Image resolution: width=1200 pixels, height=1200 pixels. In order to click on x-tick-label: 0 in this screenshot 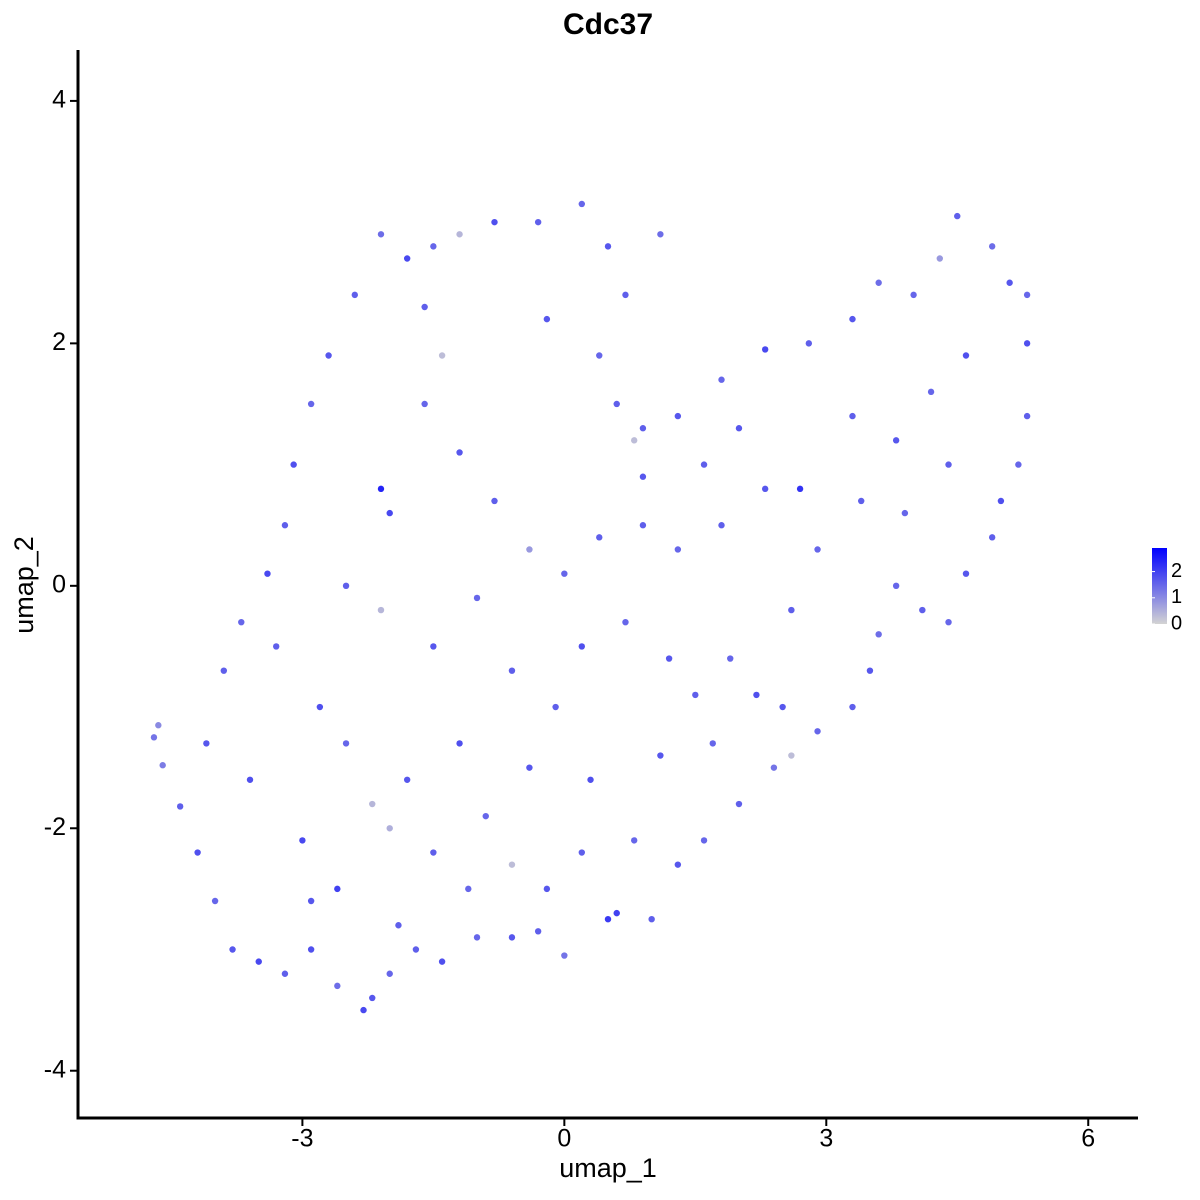, I will do `click(564, 1139)`.